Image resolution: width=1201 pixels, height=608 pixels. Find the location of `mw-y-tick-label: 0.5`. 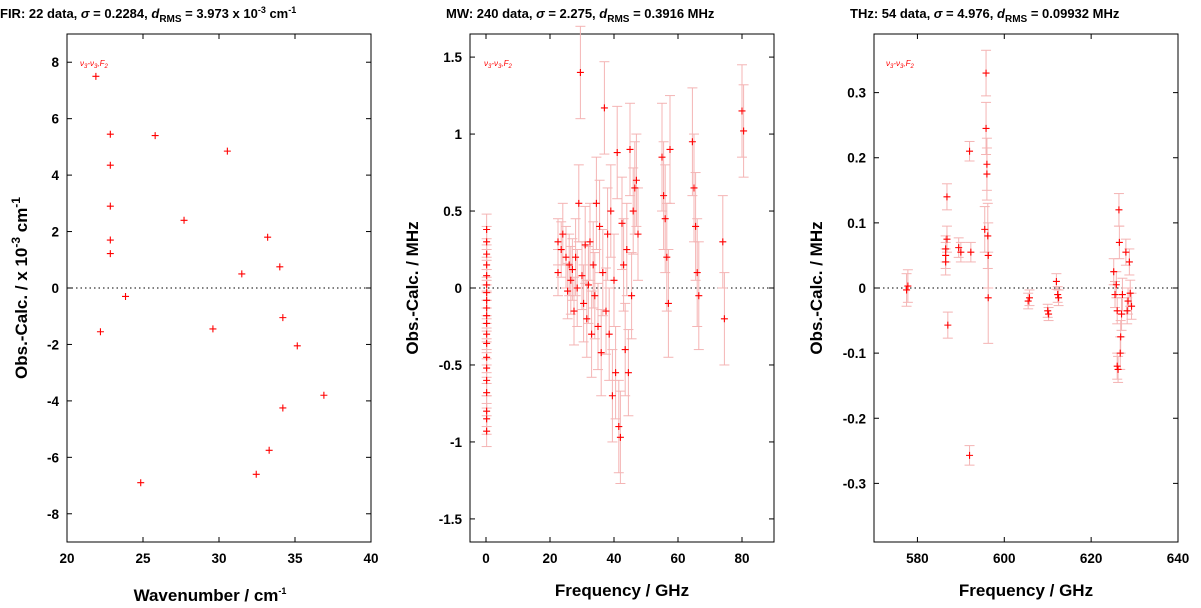

mw-y-tick-label: 0.5 is located at coordinates (452, 211).